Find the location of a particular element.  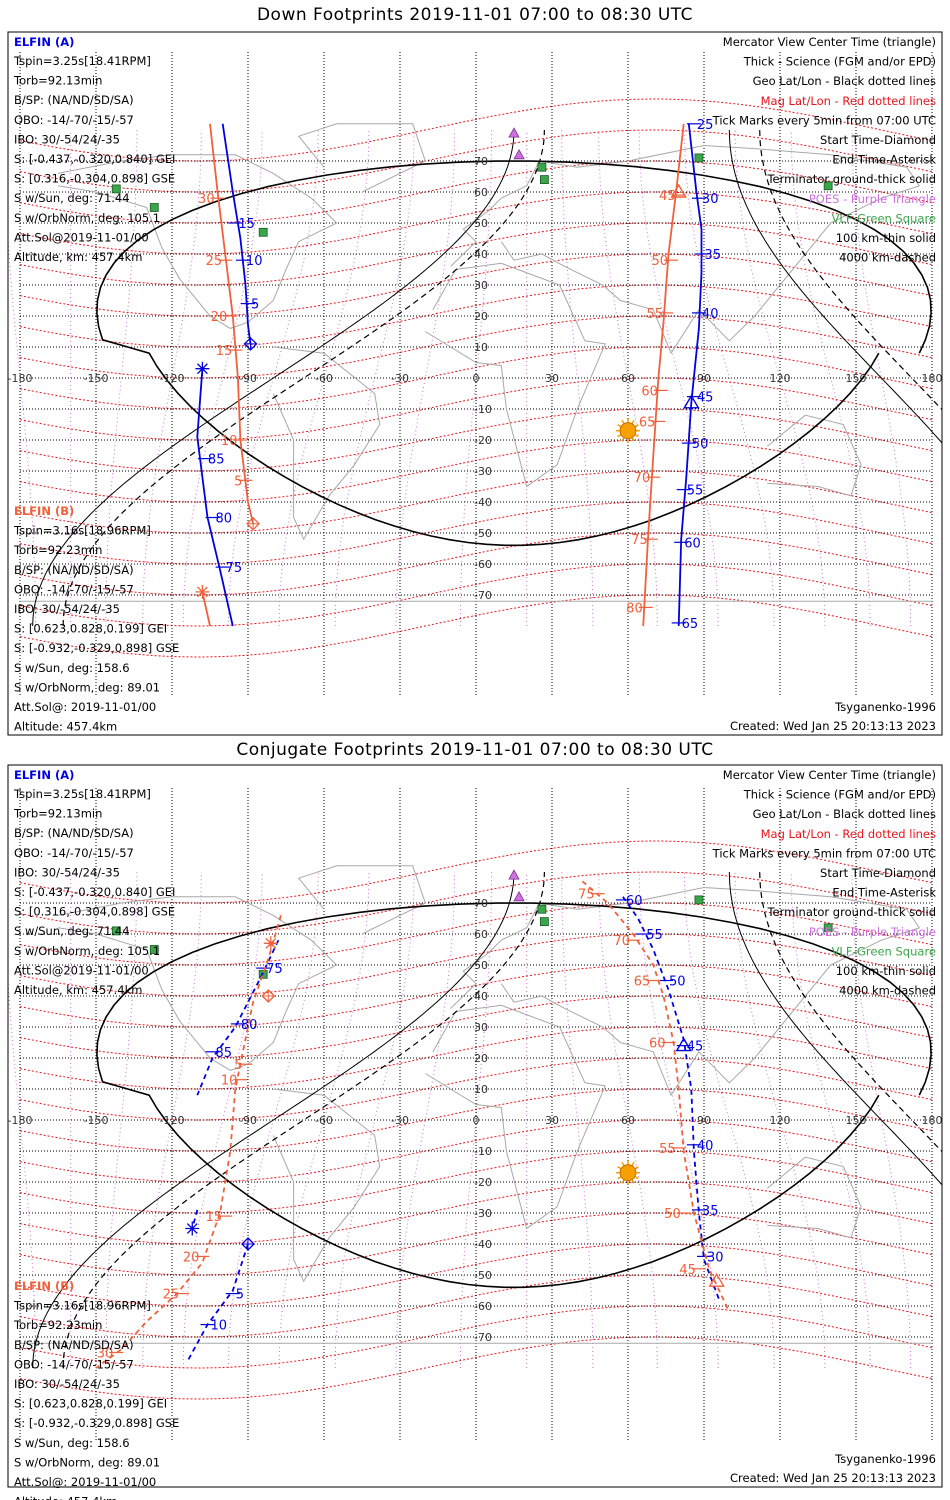

elfin-b-info-line: Torb=92.23min is located at coordinates (57, 550).